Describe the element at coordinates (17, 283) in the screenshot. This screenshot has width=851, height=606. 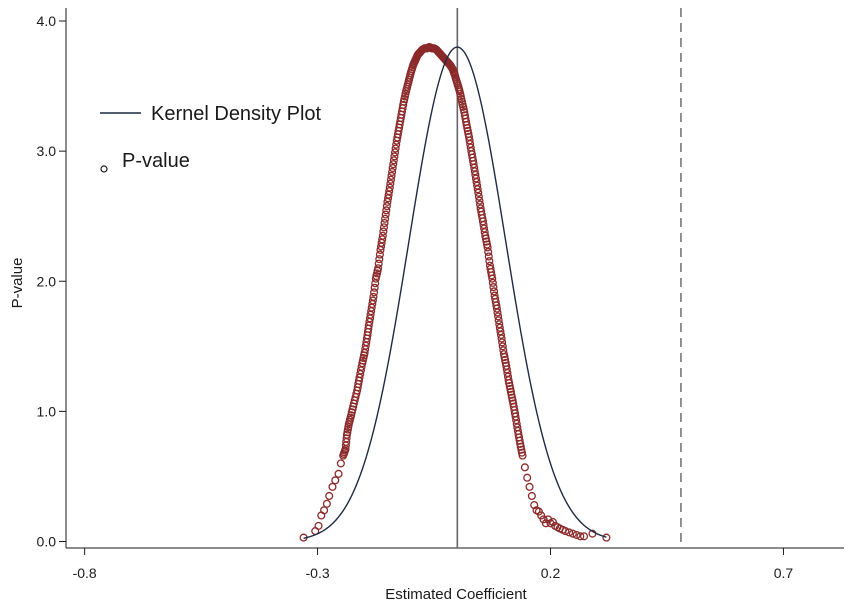
I see `y-axis-label: P-value` at that location.